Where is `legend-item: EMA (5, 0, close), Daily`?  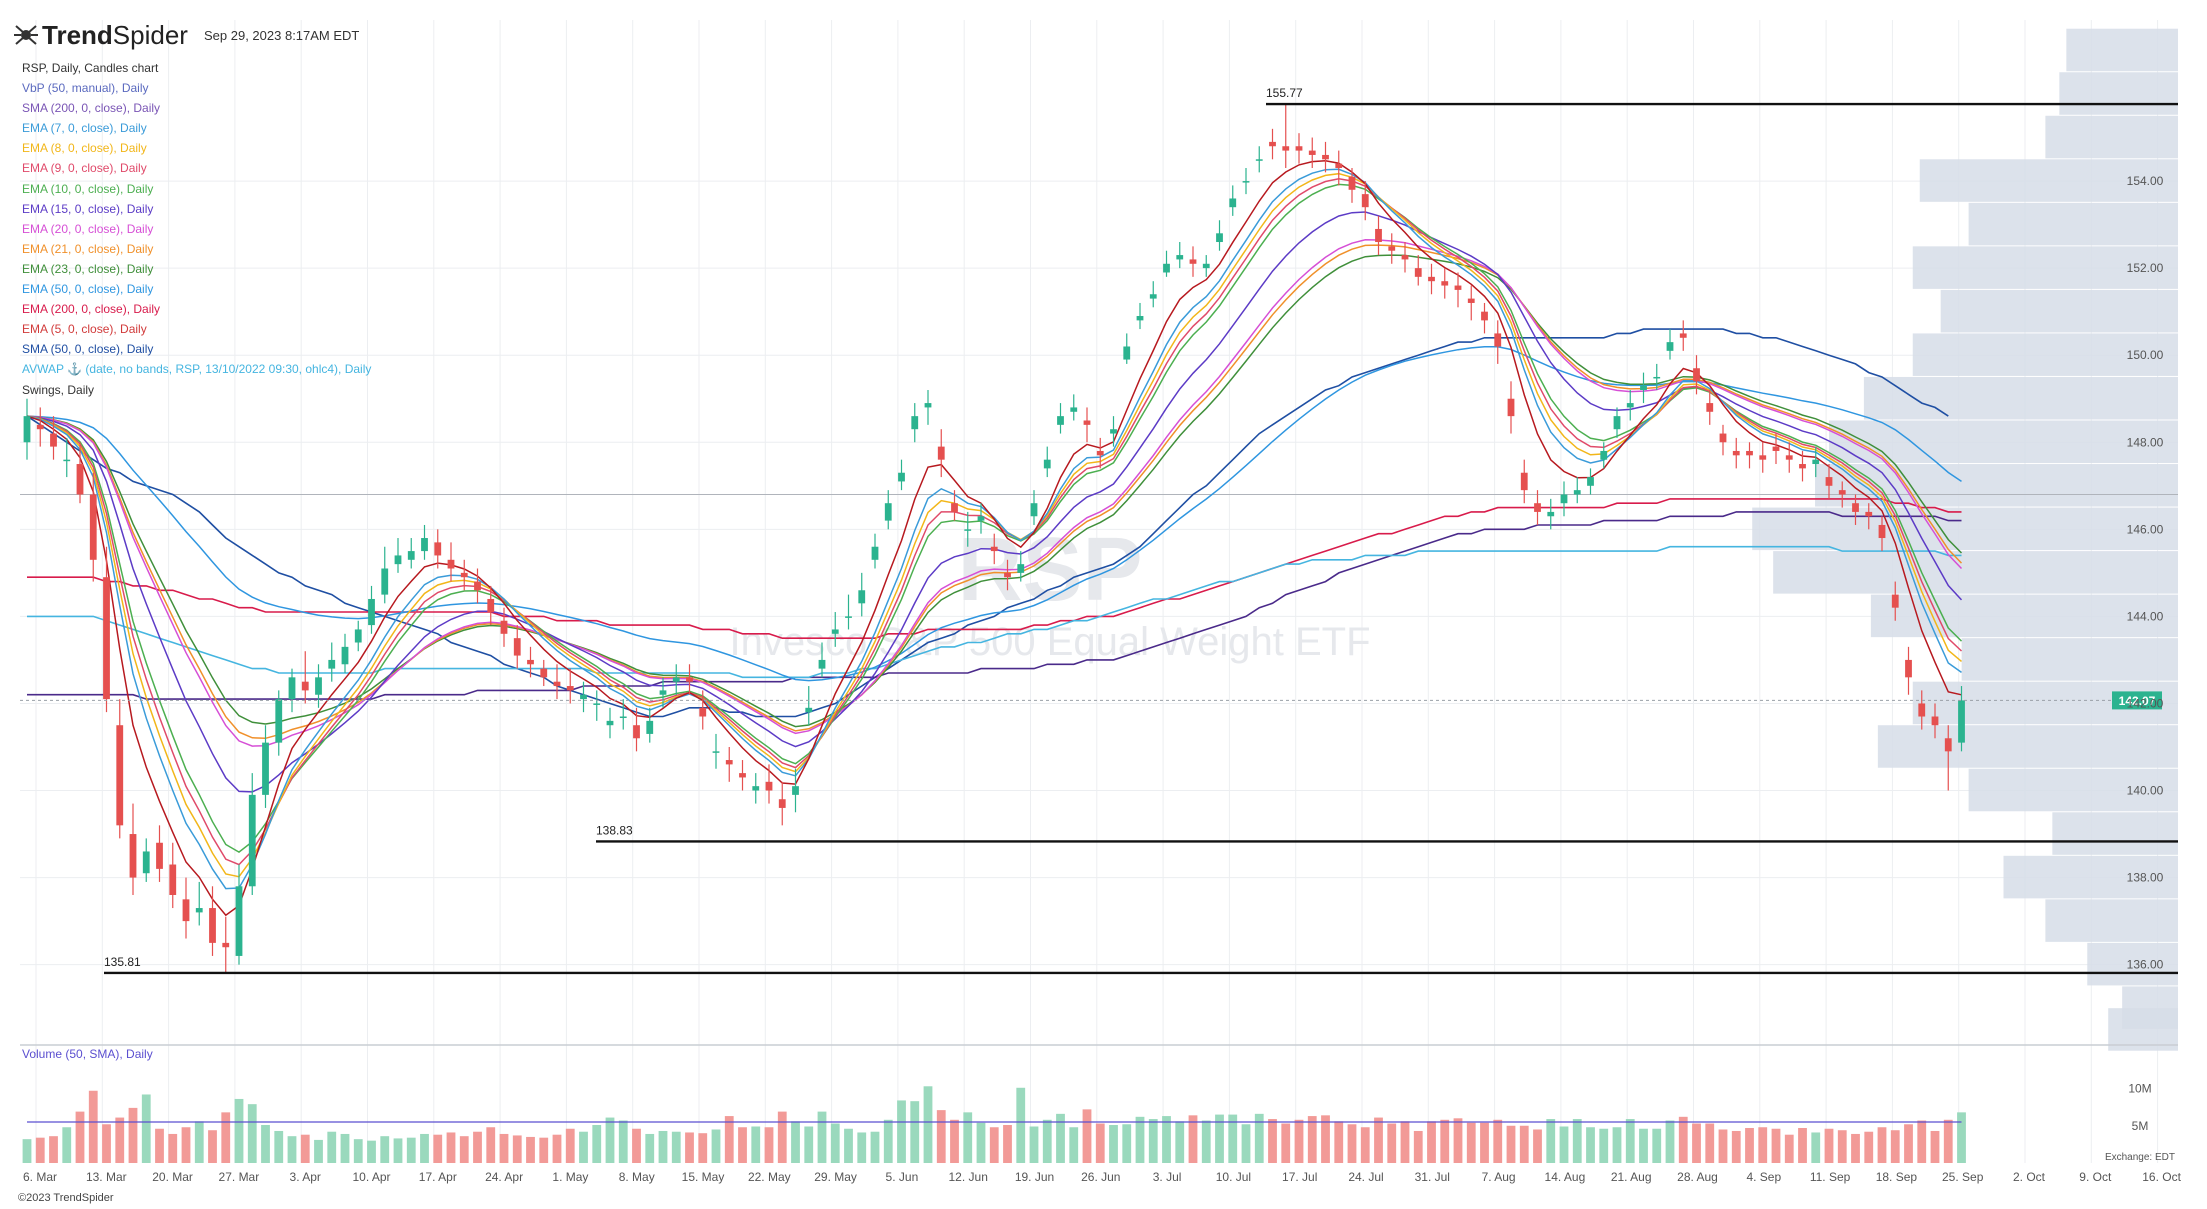
legend-item: EMA (5, 0, close), Daily is located at coordinates (84, 329).